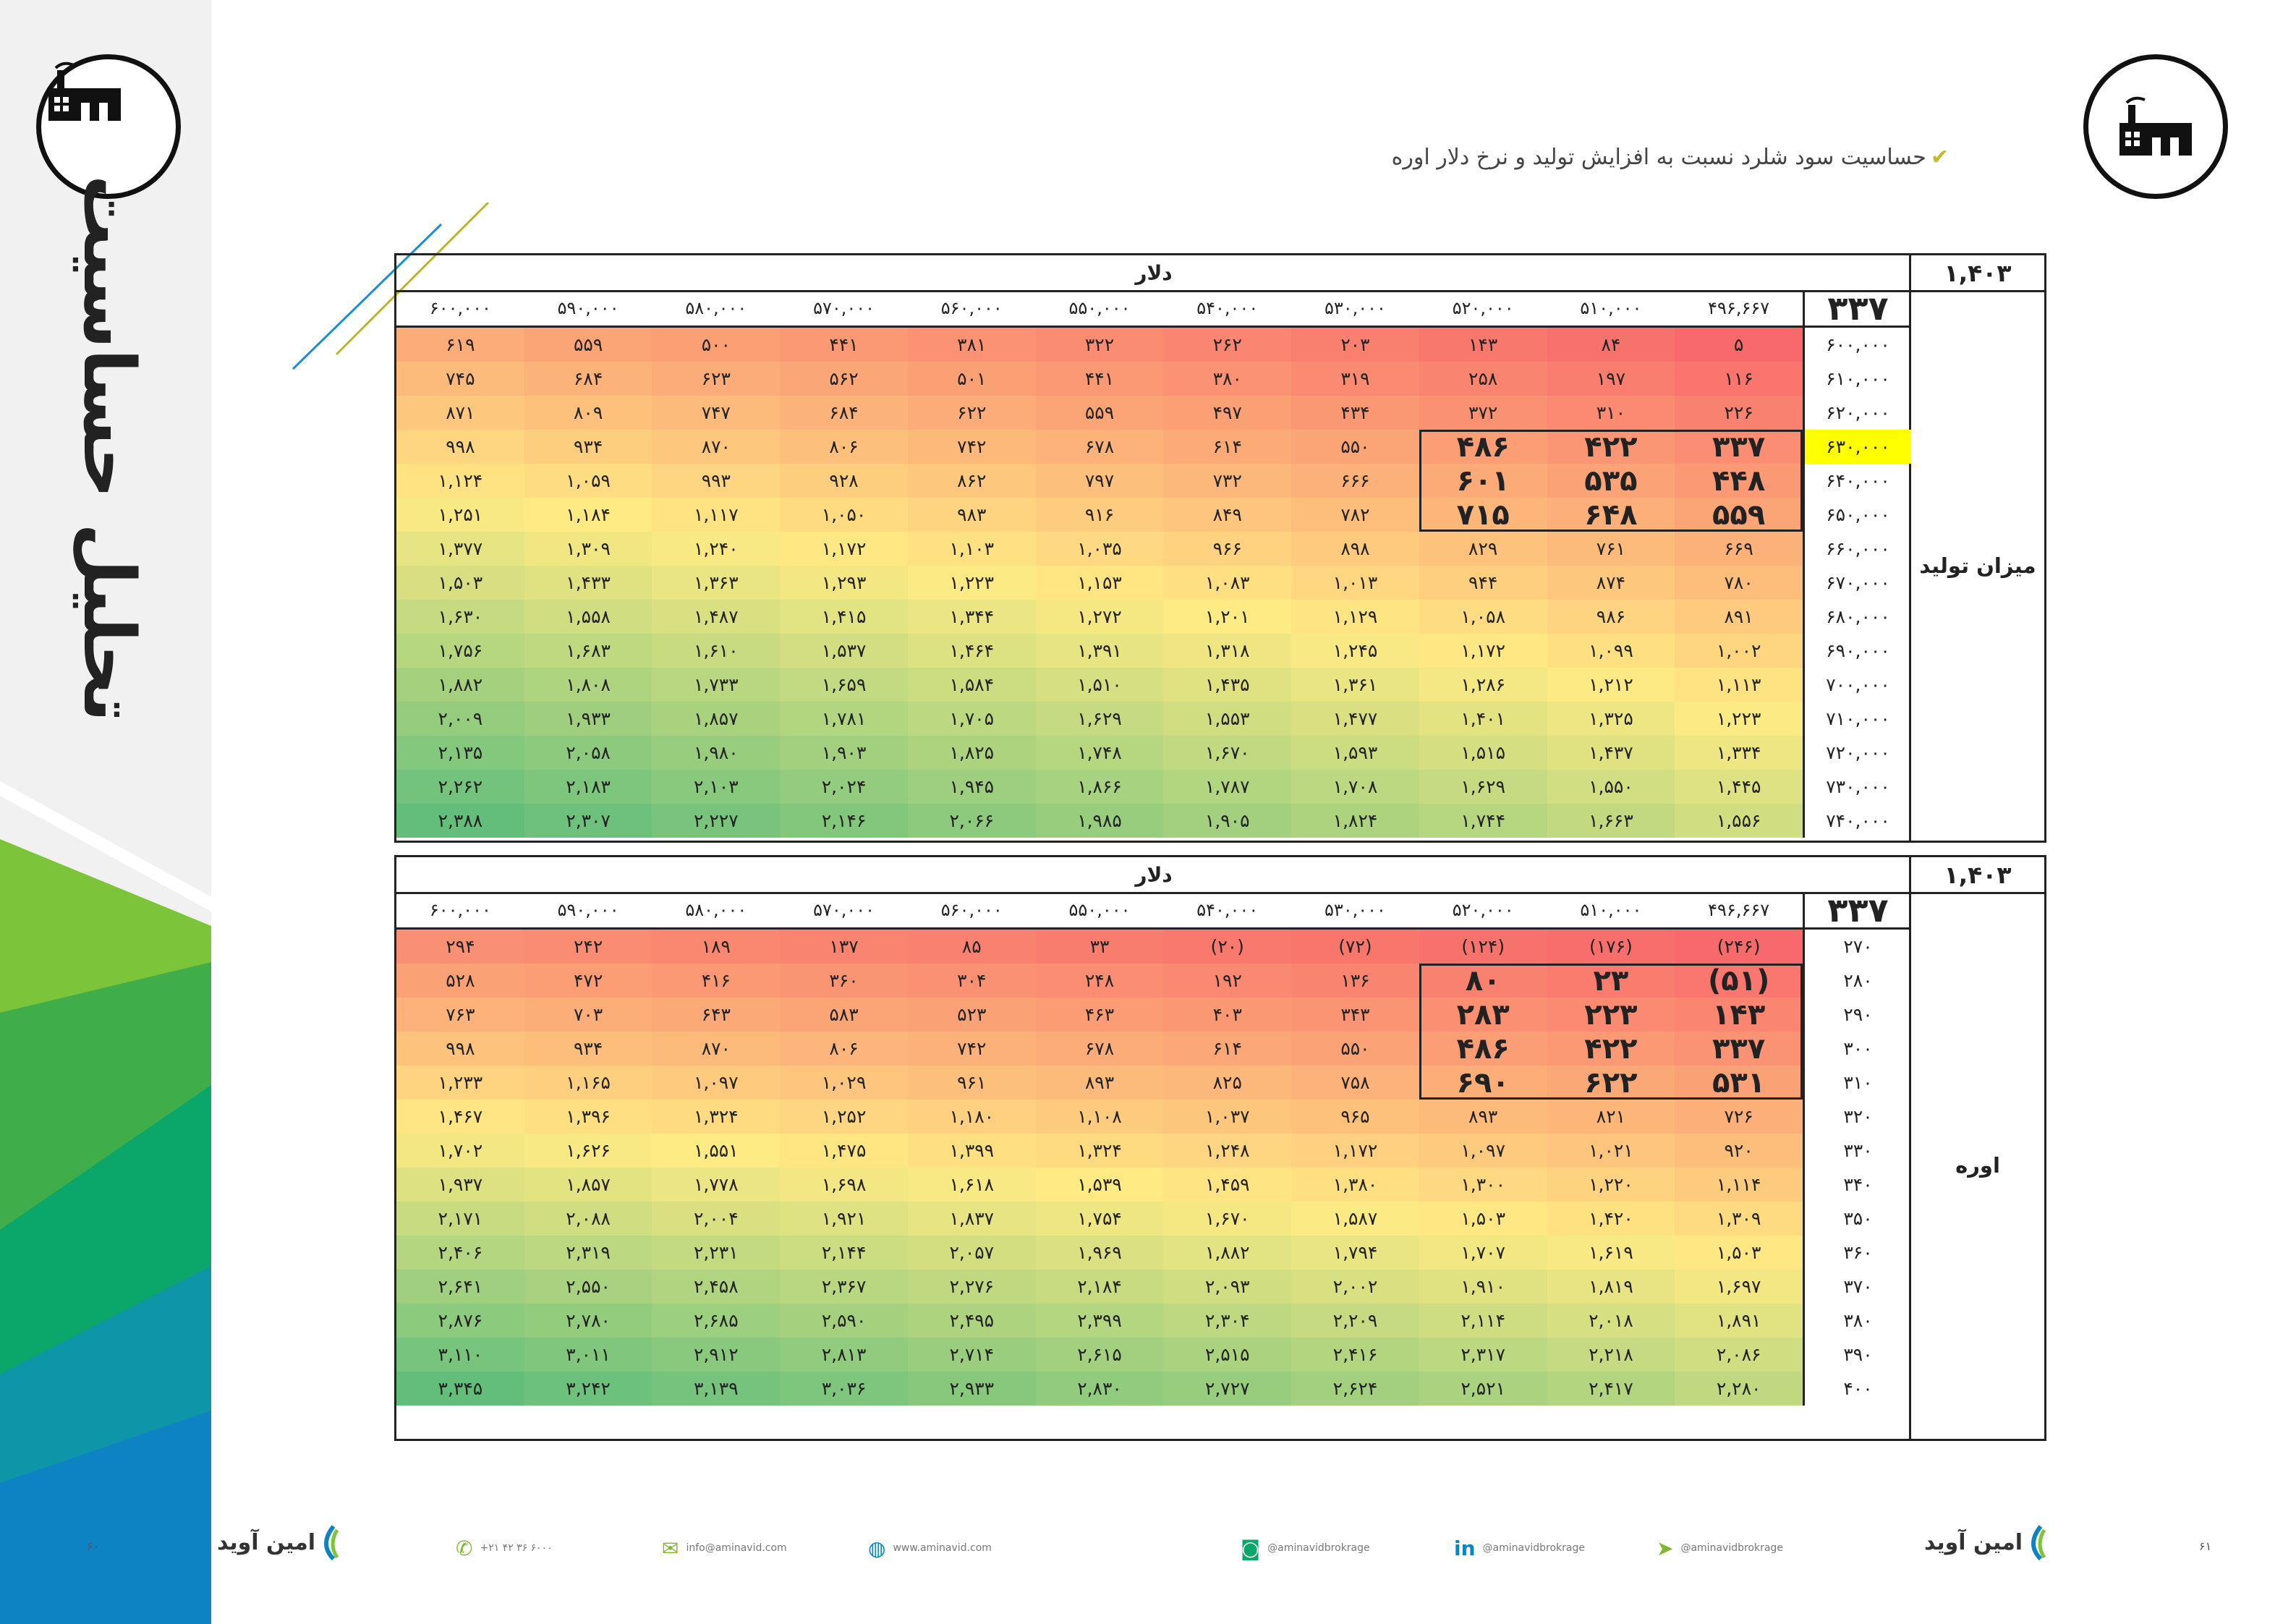 This screenshot has width=2296, height=1624. Describe the element at coordinates (1739, 617) in the screenshot. I see `table-cell: ۸۹۱` at that location.